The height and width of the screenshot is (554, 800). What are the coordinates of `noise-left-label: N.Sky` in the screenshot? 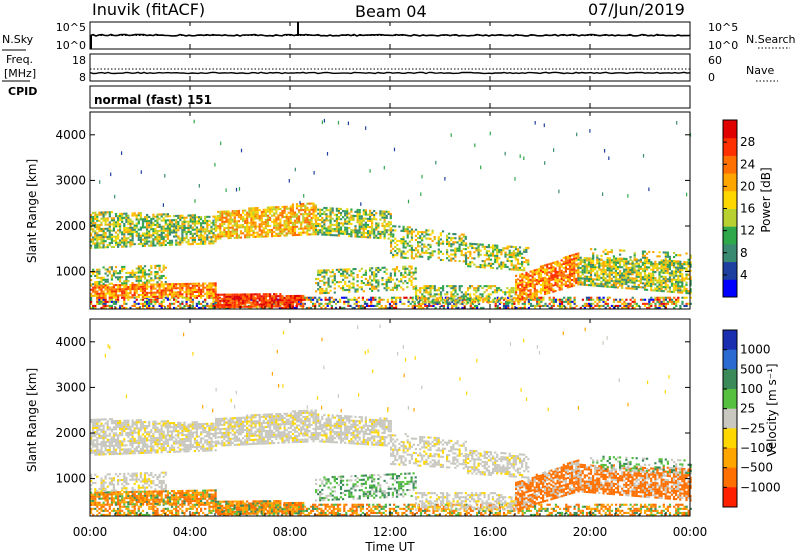 It's located at (18, 39).